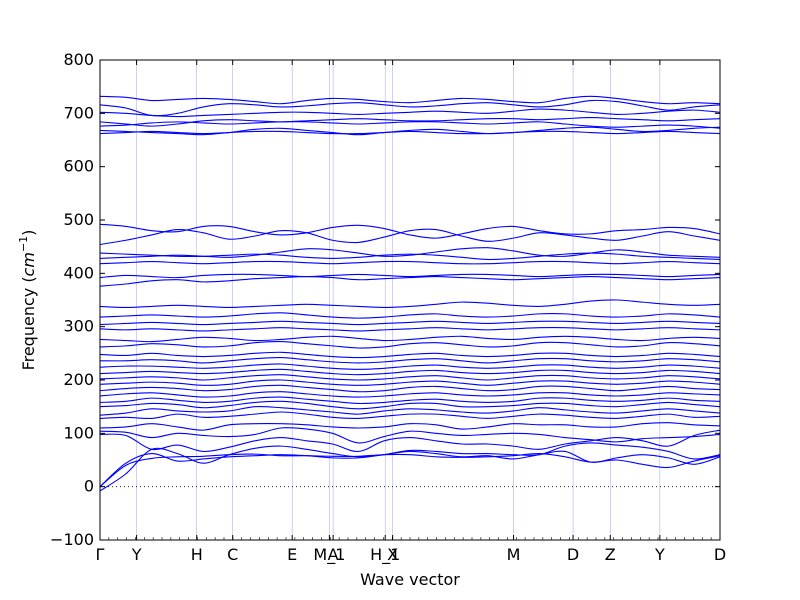 This screenshot has height=600, width=800. I want to click on y-axis-unit-exponent: −1, so click(23, 244).